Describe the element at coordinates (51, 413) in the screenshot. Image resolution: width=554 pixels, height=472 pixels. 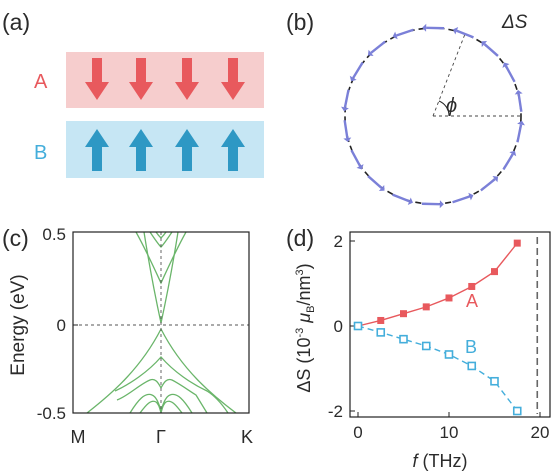
I see `c-ytick-label: -0.5` at that location.